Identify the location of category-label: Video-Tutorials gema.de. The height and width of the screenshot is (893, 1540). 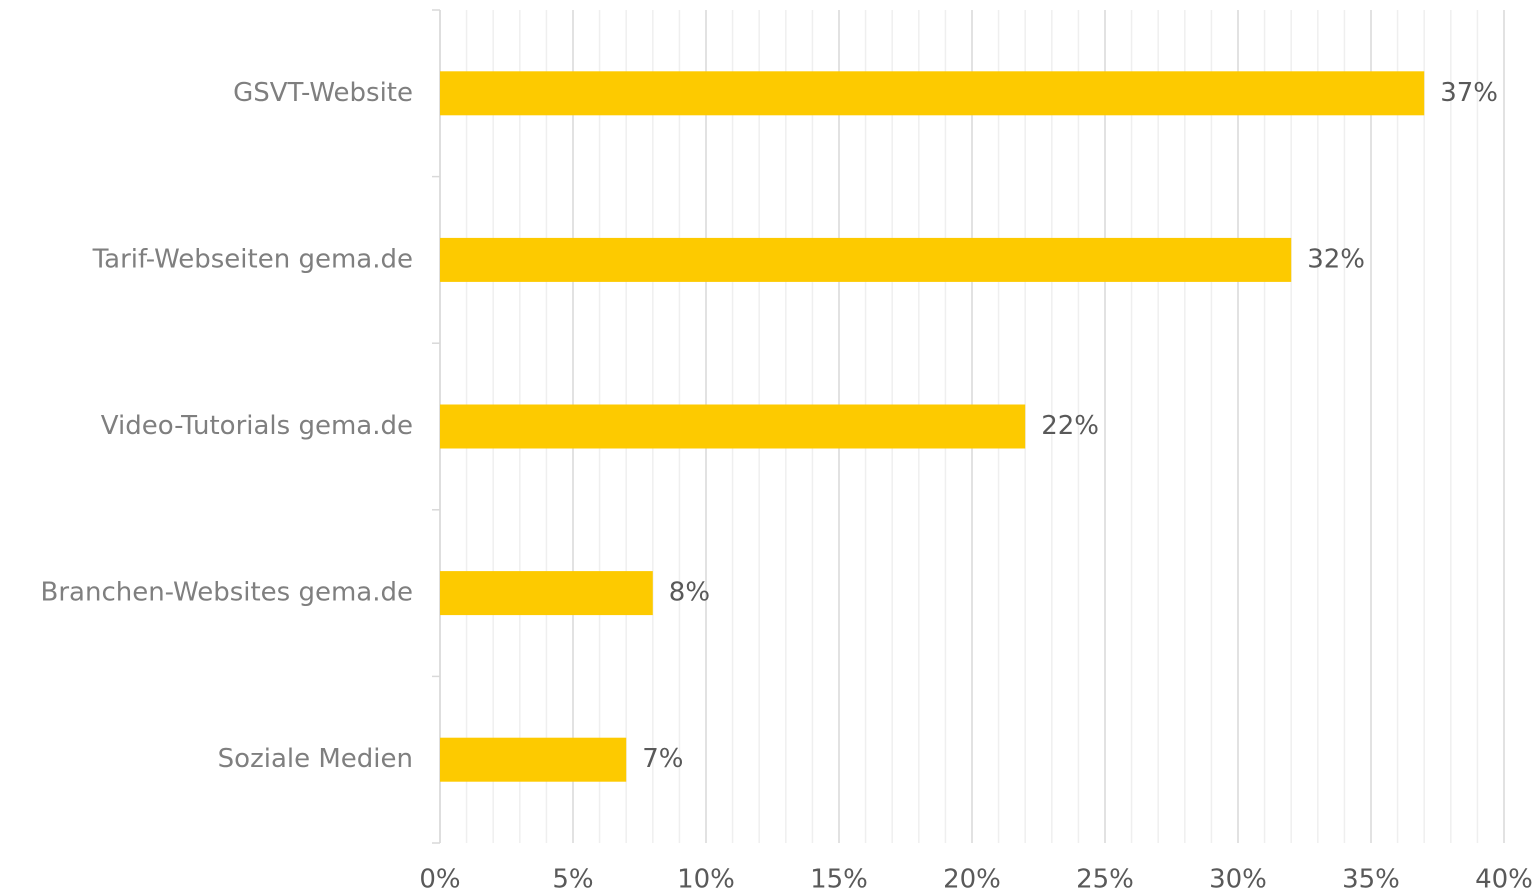
(257, 426).